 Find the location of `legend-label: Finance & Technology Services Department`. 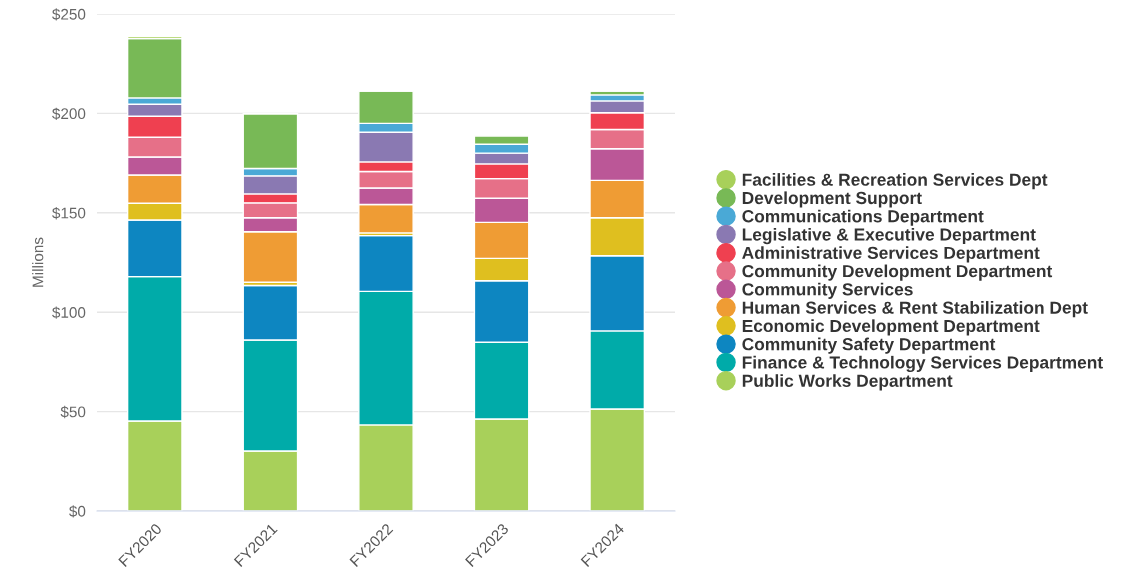

legend-label: Finance & Technology Services Department is located at coordinates (922, 364).